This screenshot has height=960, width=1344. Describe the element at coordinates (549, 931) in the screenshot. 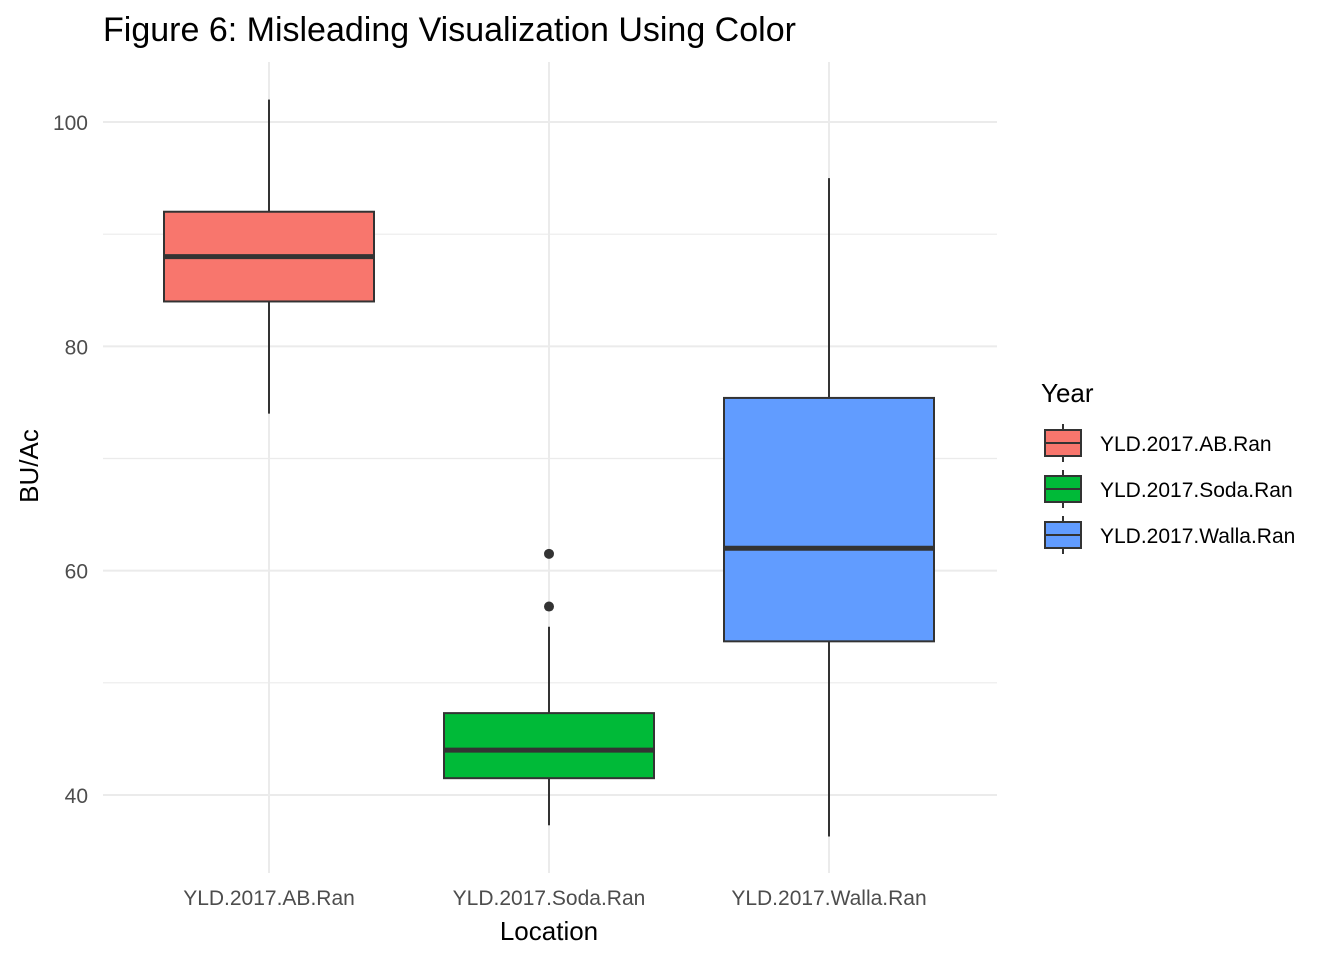

I see `x-axis-title: Location` at that location.